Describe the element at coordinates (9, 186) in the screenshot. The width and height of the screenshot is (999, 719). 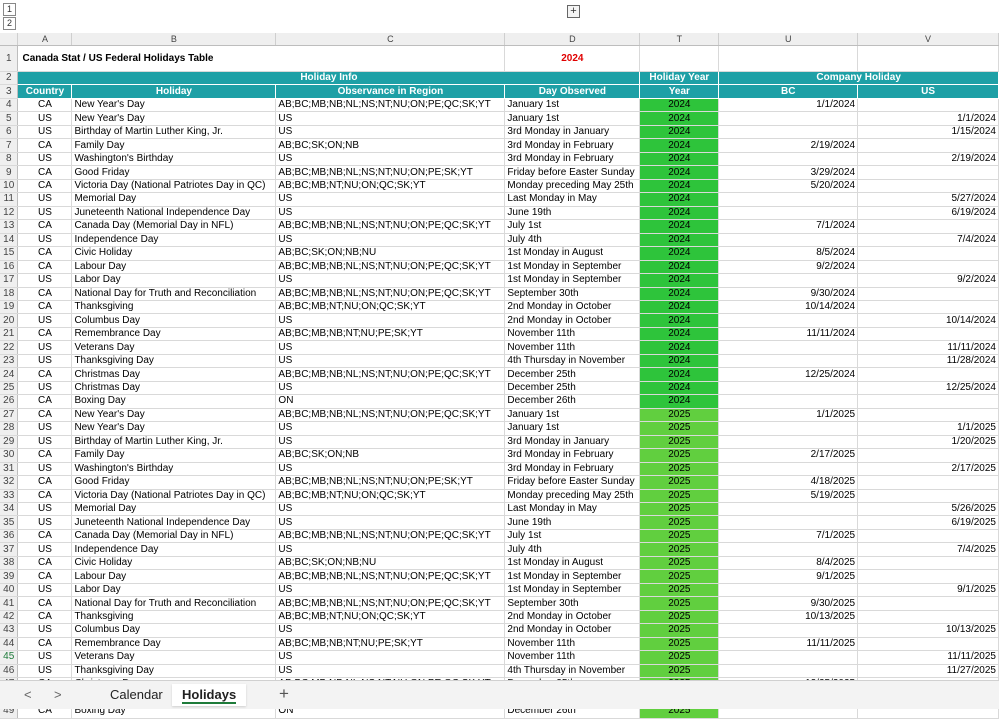
I see `row-header: 10` at that location.